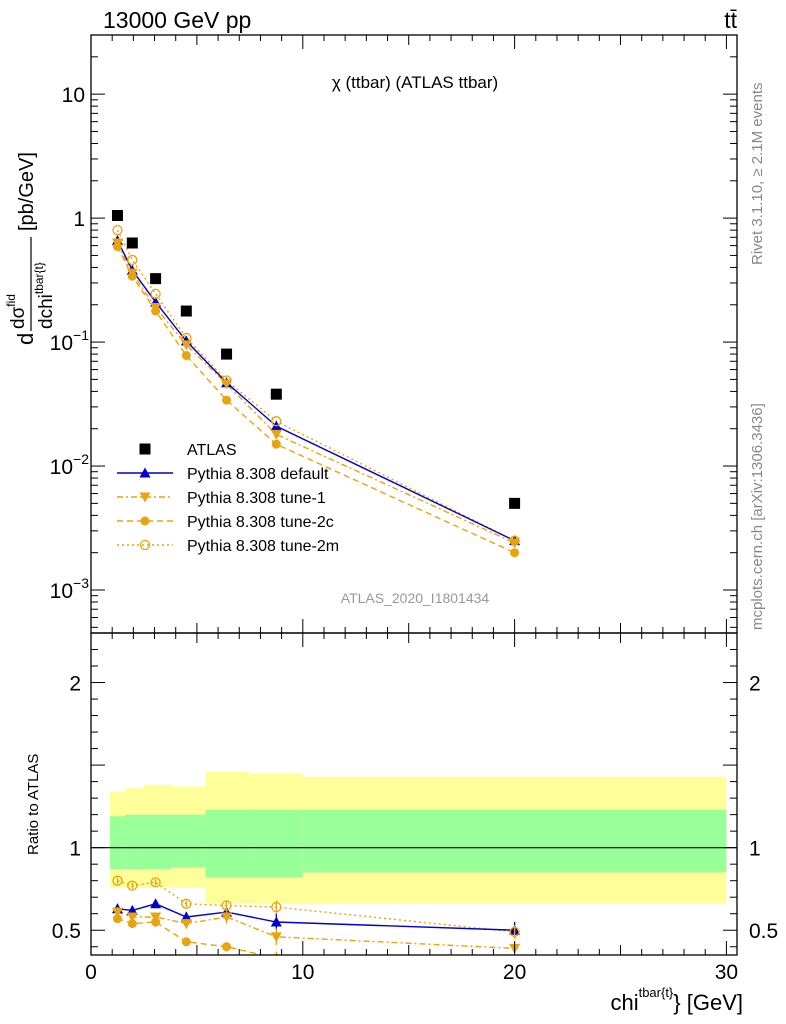 This screenshot has width=786, height=1024. Describe the element at coordinates (177, 20) in the screenshot. I see `header-left: 13000 GeV pp` at that location.